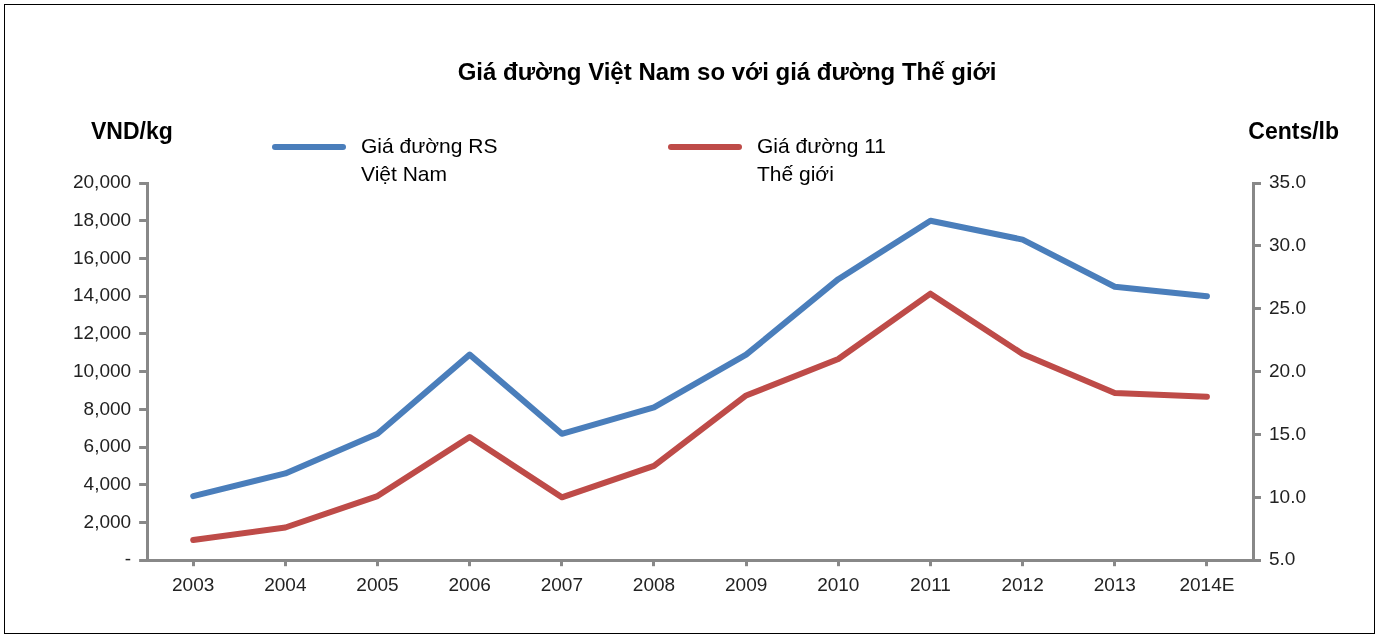 The height and width of the screenshot is (640, 1381). Describe the element at coordinates (102, 333) in the screenshot. I see `y-tick-label: 12,000` at that location.